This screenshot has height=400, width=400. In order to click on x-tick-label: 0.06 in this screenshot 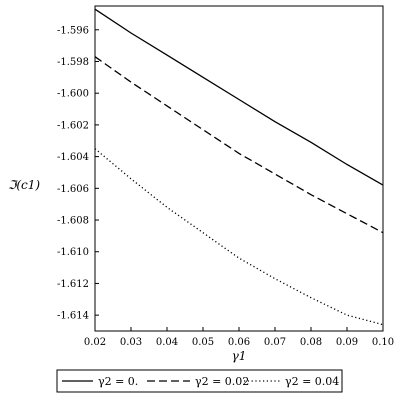, I will do `click(239, 342)`.